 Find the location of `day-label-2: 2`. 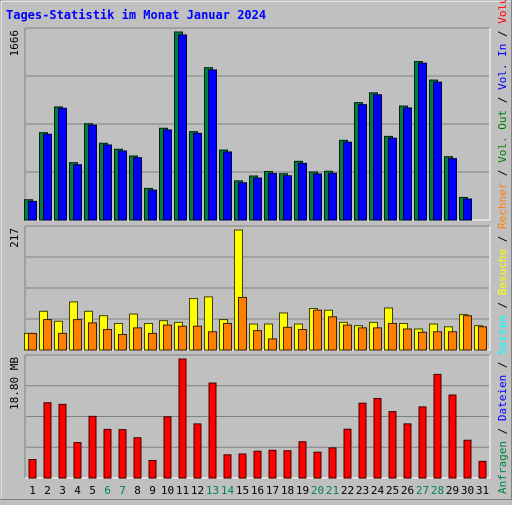

day-label-2: 2 is located at coordinates (47, 490).